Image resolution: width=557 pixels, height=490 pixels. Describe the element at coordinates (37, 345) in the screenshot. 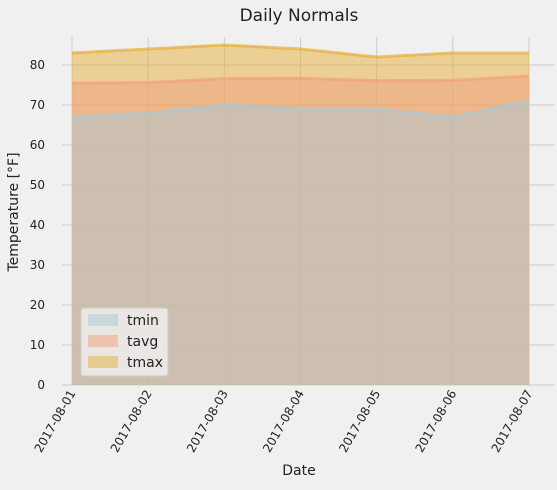

I see `y-tick-label: 10` at that location.